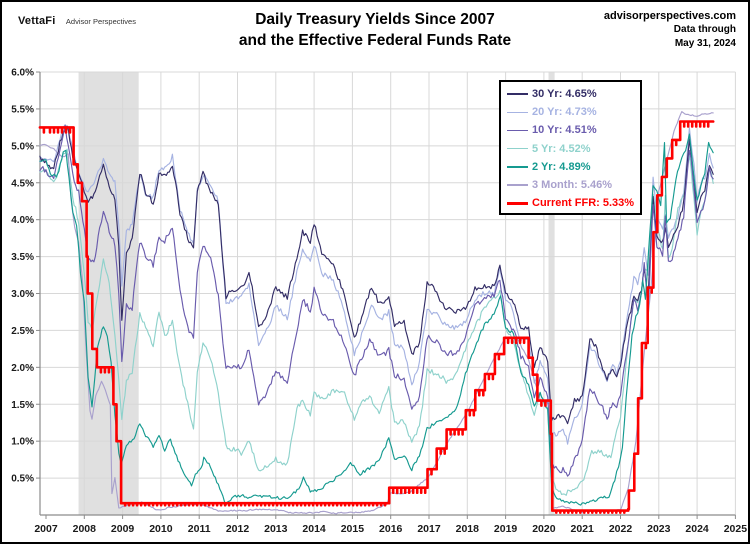 The height and width of the screenshot is (546, 750). I want to click on x-axis-label: 2025, so click(736, 529).